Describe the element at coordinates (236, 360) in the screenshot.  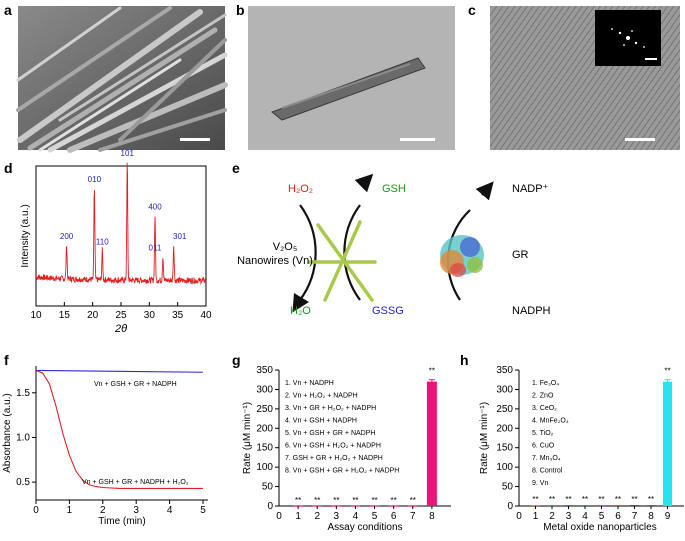
I see `panel-letter-g: g` at that location.